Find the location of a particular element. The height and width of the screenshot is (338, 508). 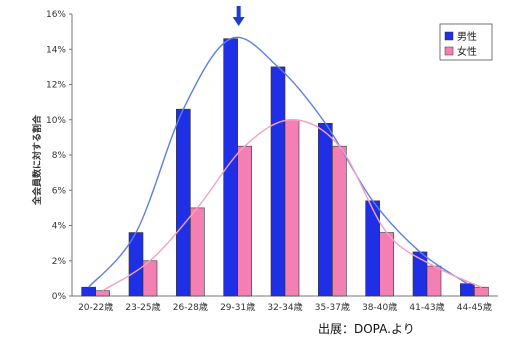

legend-label: 女性 is located at coordinates (467, 51).